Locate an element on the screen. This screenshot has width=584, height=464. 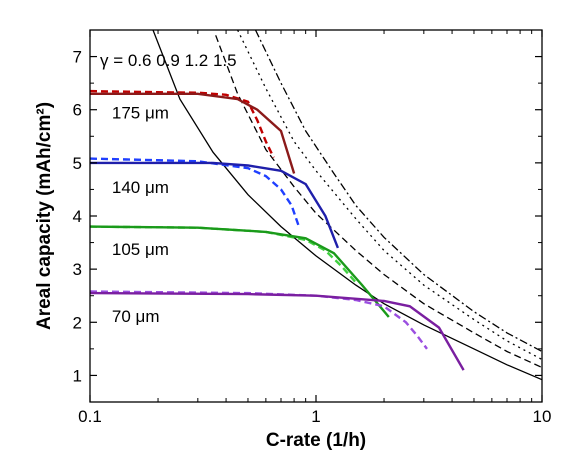
y-tick-label: 4 is located at coordinates (77, 216).